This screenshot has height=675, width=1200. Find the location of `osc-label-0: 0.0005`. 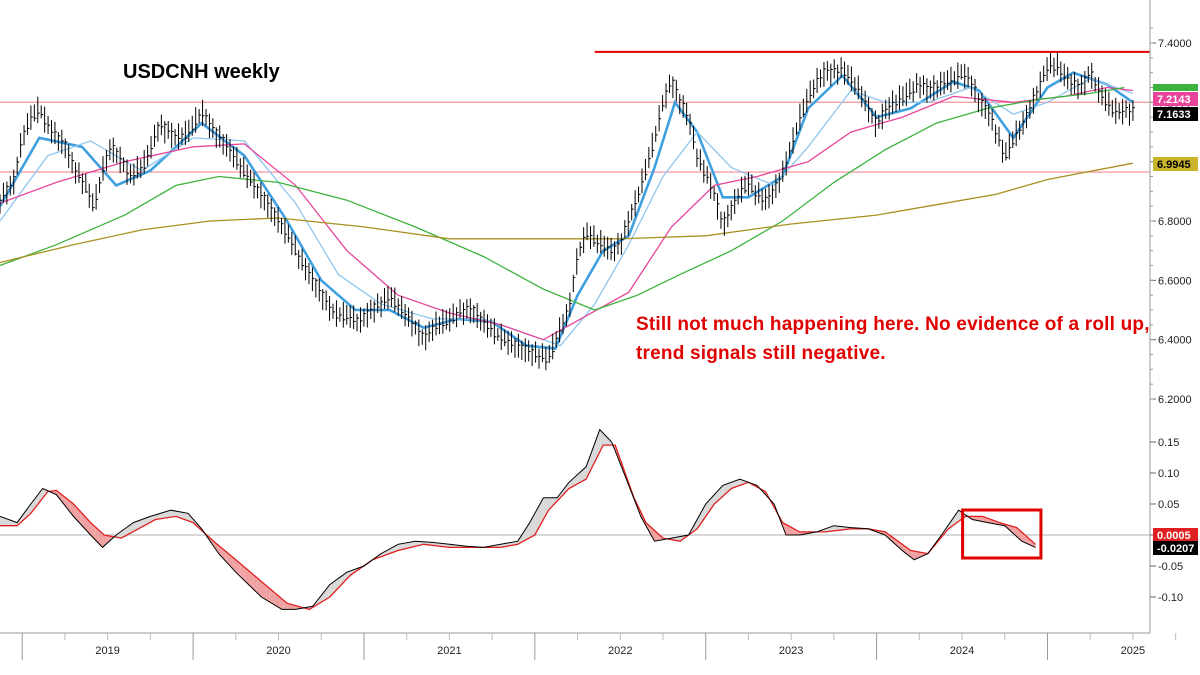

osc-label-0: 0.0005 is located at coordinates (1174, 536).